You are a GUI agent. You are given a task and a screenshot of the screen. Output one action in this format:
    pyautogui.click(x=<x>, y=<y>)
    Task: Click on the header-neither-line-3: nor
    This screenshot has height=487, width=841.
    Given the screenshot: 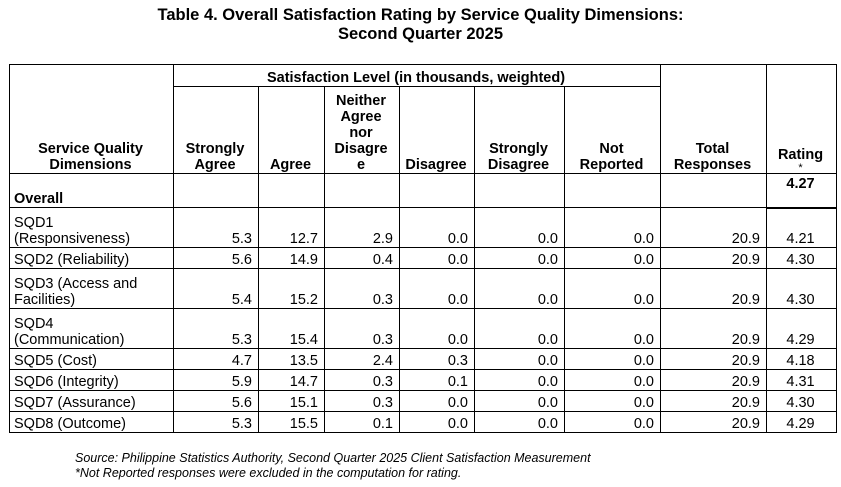 What is the action you would take?
    pyautogui.click(x=361, y=133)
    